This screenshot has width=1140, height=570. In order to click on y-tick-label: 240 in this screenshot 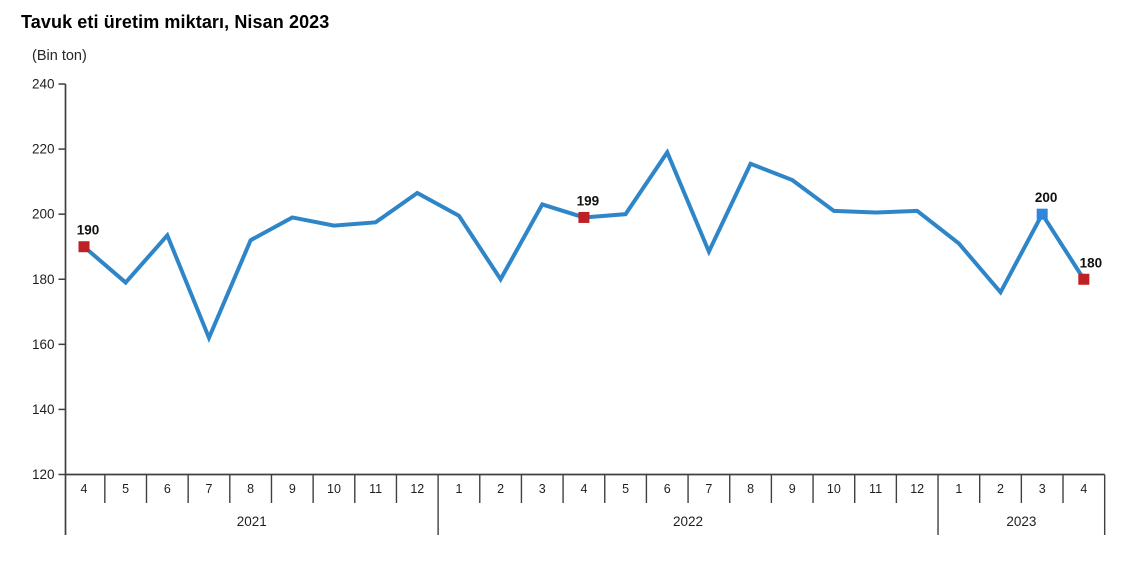, I will do `click(43, 84)`.